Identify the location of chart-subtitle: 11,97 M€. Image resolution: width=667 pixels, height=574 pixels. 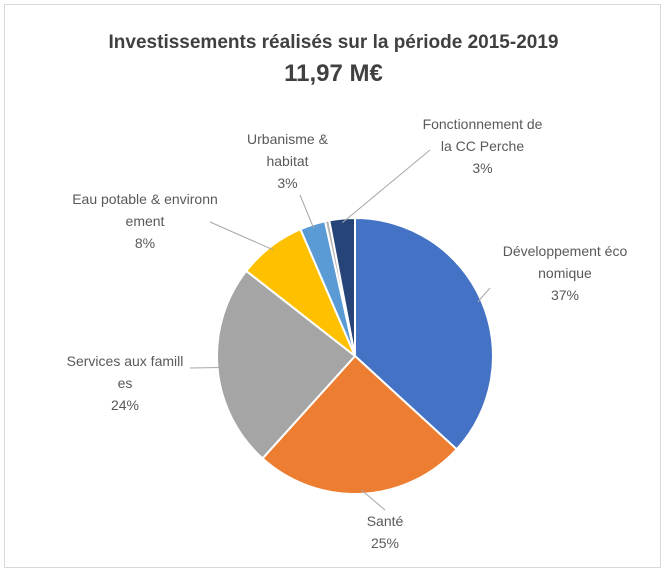
(333, 73).